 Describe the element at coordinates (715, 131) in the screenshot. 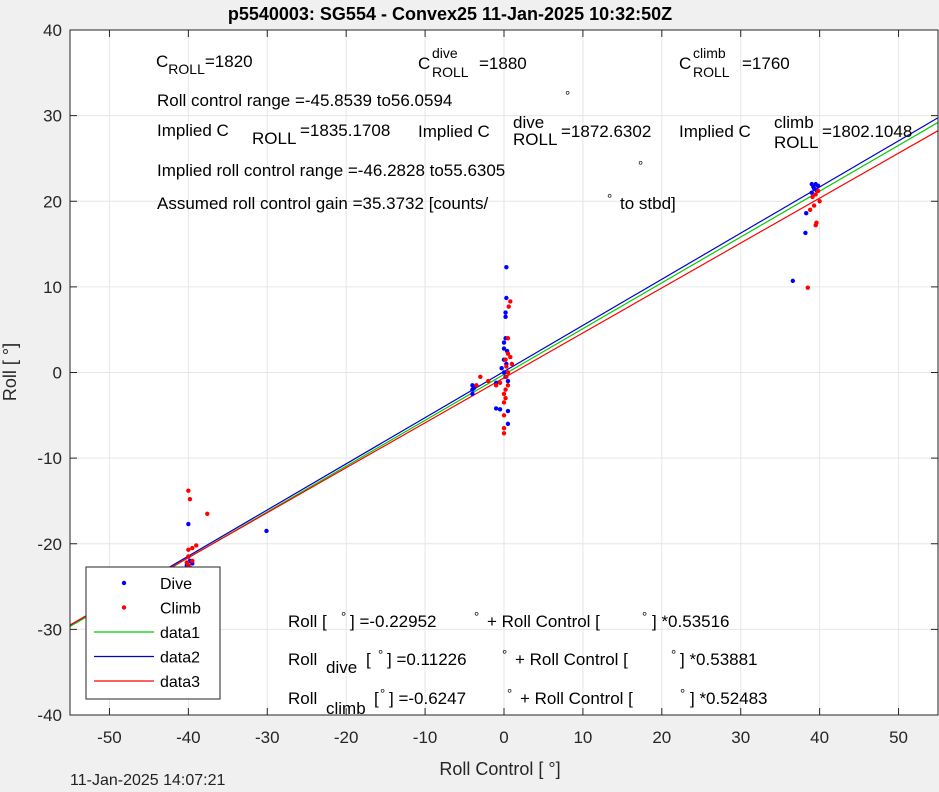

I see `implied-c-roll-climb: Implied C` at that location.